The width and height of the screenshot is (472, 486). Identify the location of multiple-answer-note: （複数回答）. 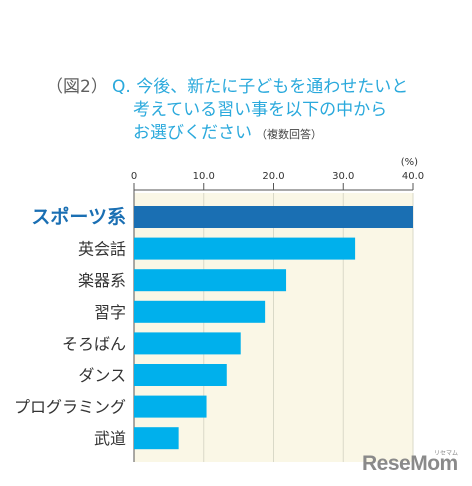
(289, 134).